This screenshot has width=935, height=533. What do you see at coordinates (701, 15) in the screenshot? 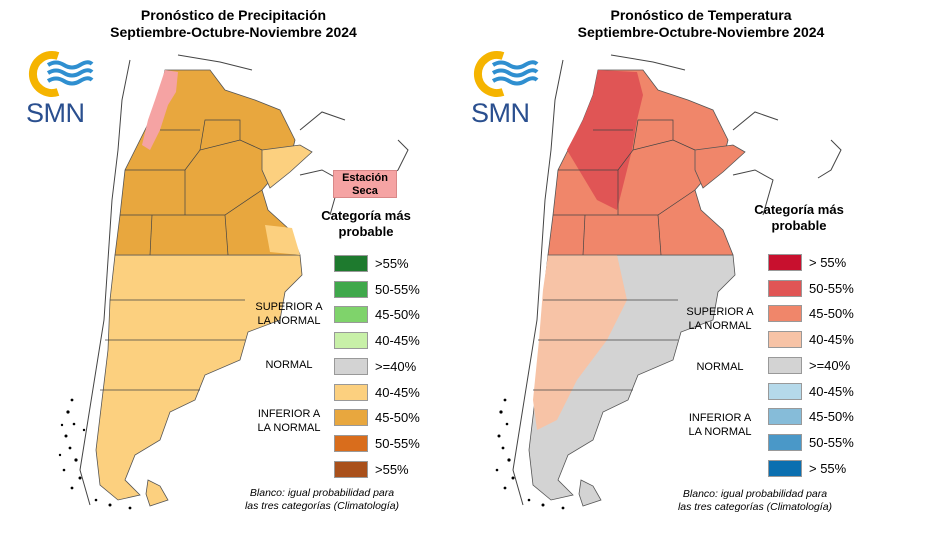
I see `title-line-1: Pronóstico de Temperatura` at bounding box center [701, 15].